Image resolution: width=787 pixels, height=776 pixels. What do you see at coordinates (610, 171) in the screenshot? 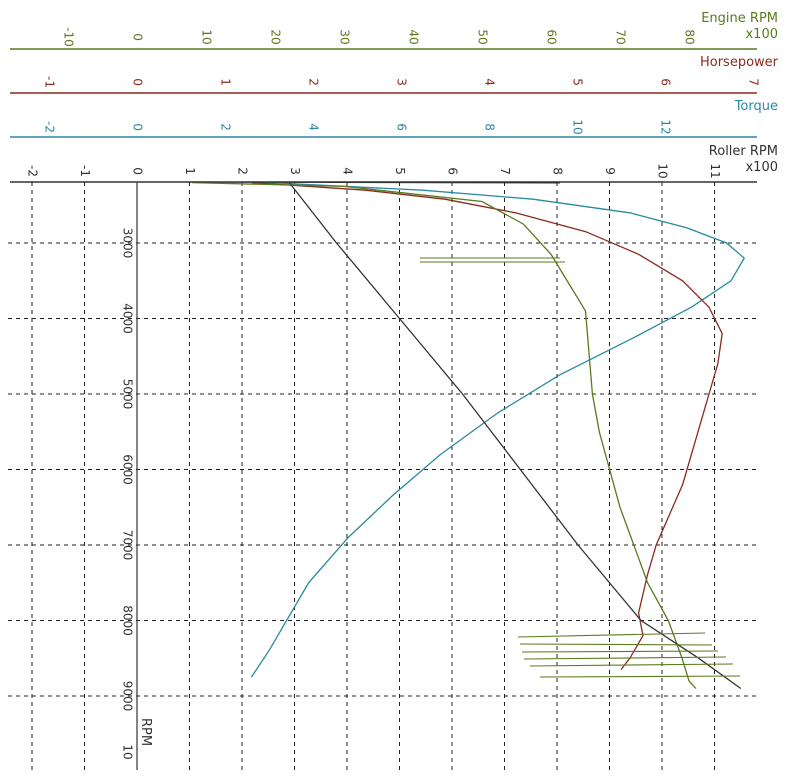
I see `roller-rpm-tick-label: 9` at bounding box center [610, 171].